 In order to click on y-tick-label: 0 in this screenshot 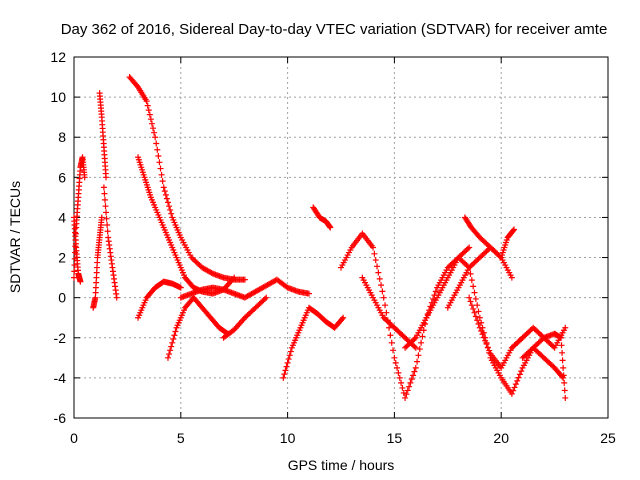, I will do `click(62, 298)`.